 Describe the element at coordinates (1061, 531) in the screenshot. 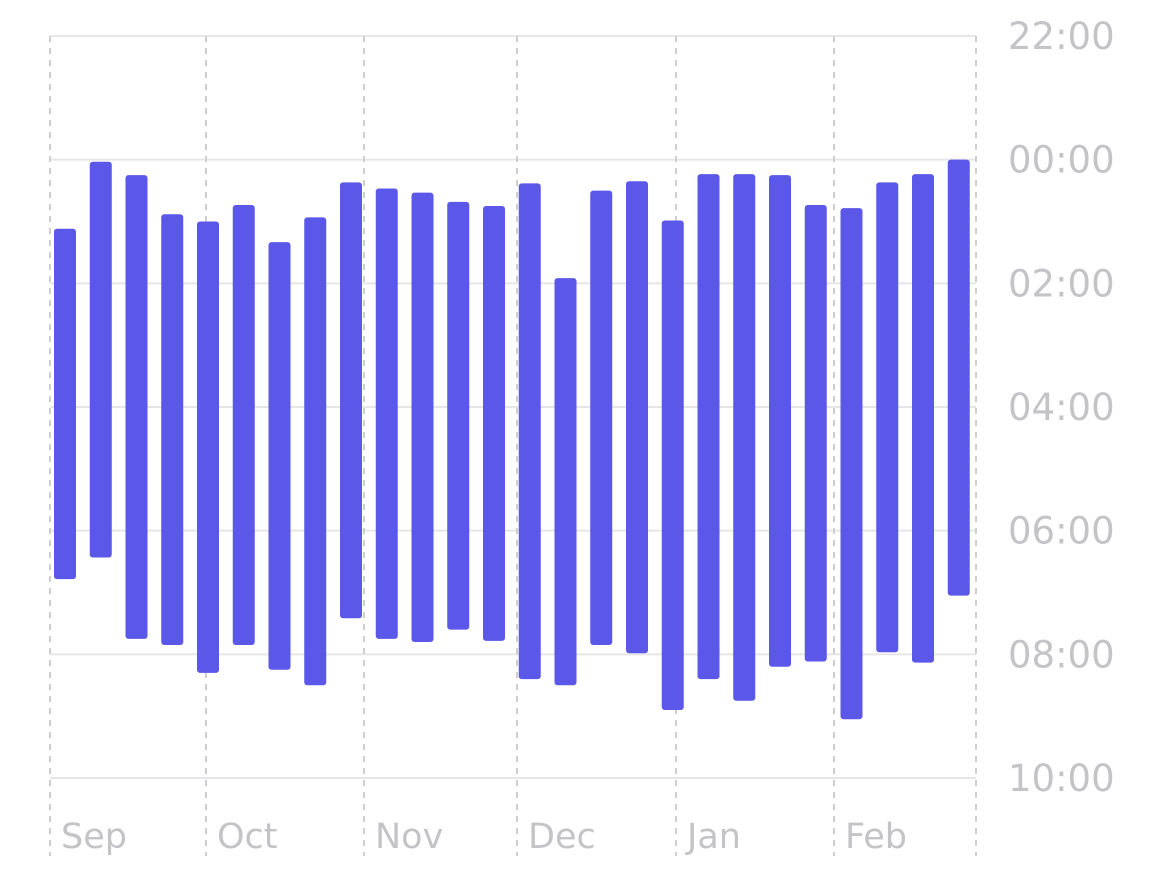

I see `y-tick-label: 06:00` at that location.